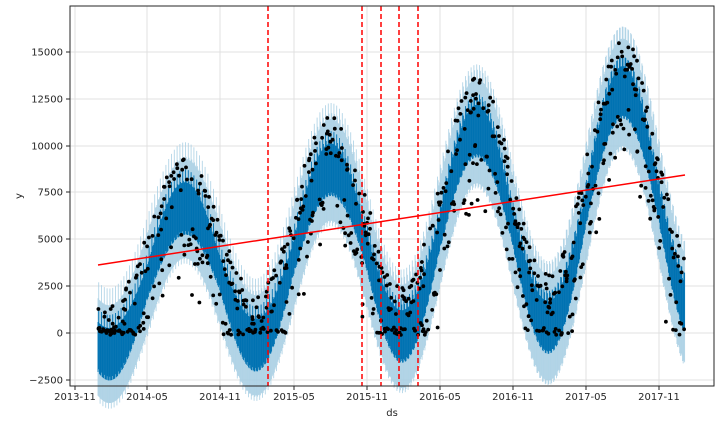 Image resolution: width=728 pixels, height=422 pixels. I want to click on x-tick-label: 2016-05, so click(440, 397).